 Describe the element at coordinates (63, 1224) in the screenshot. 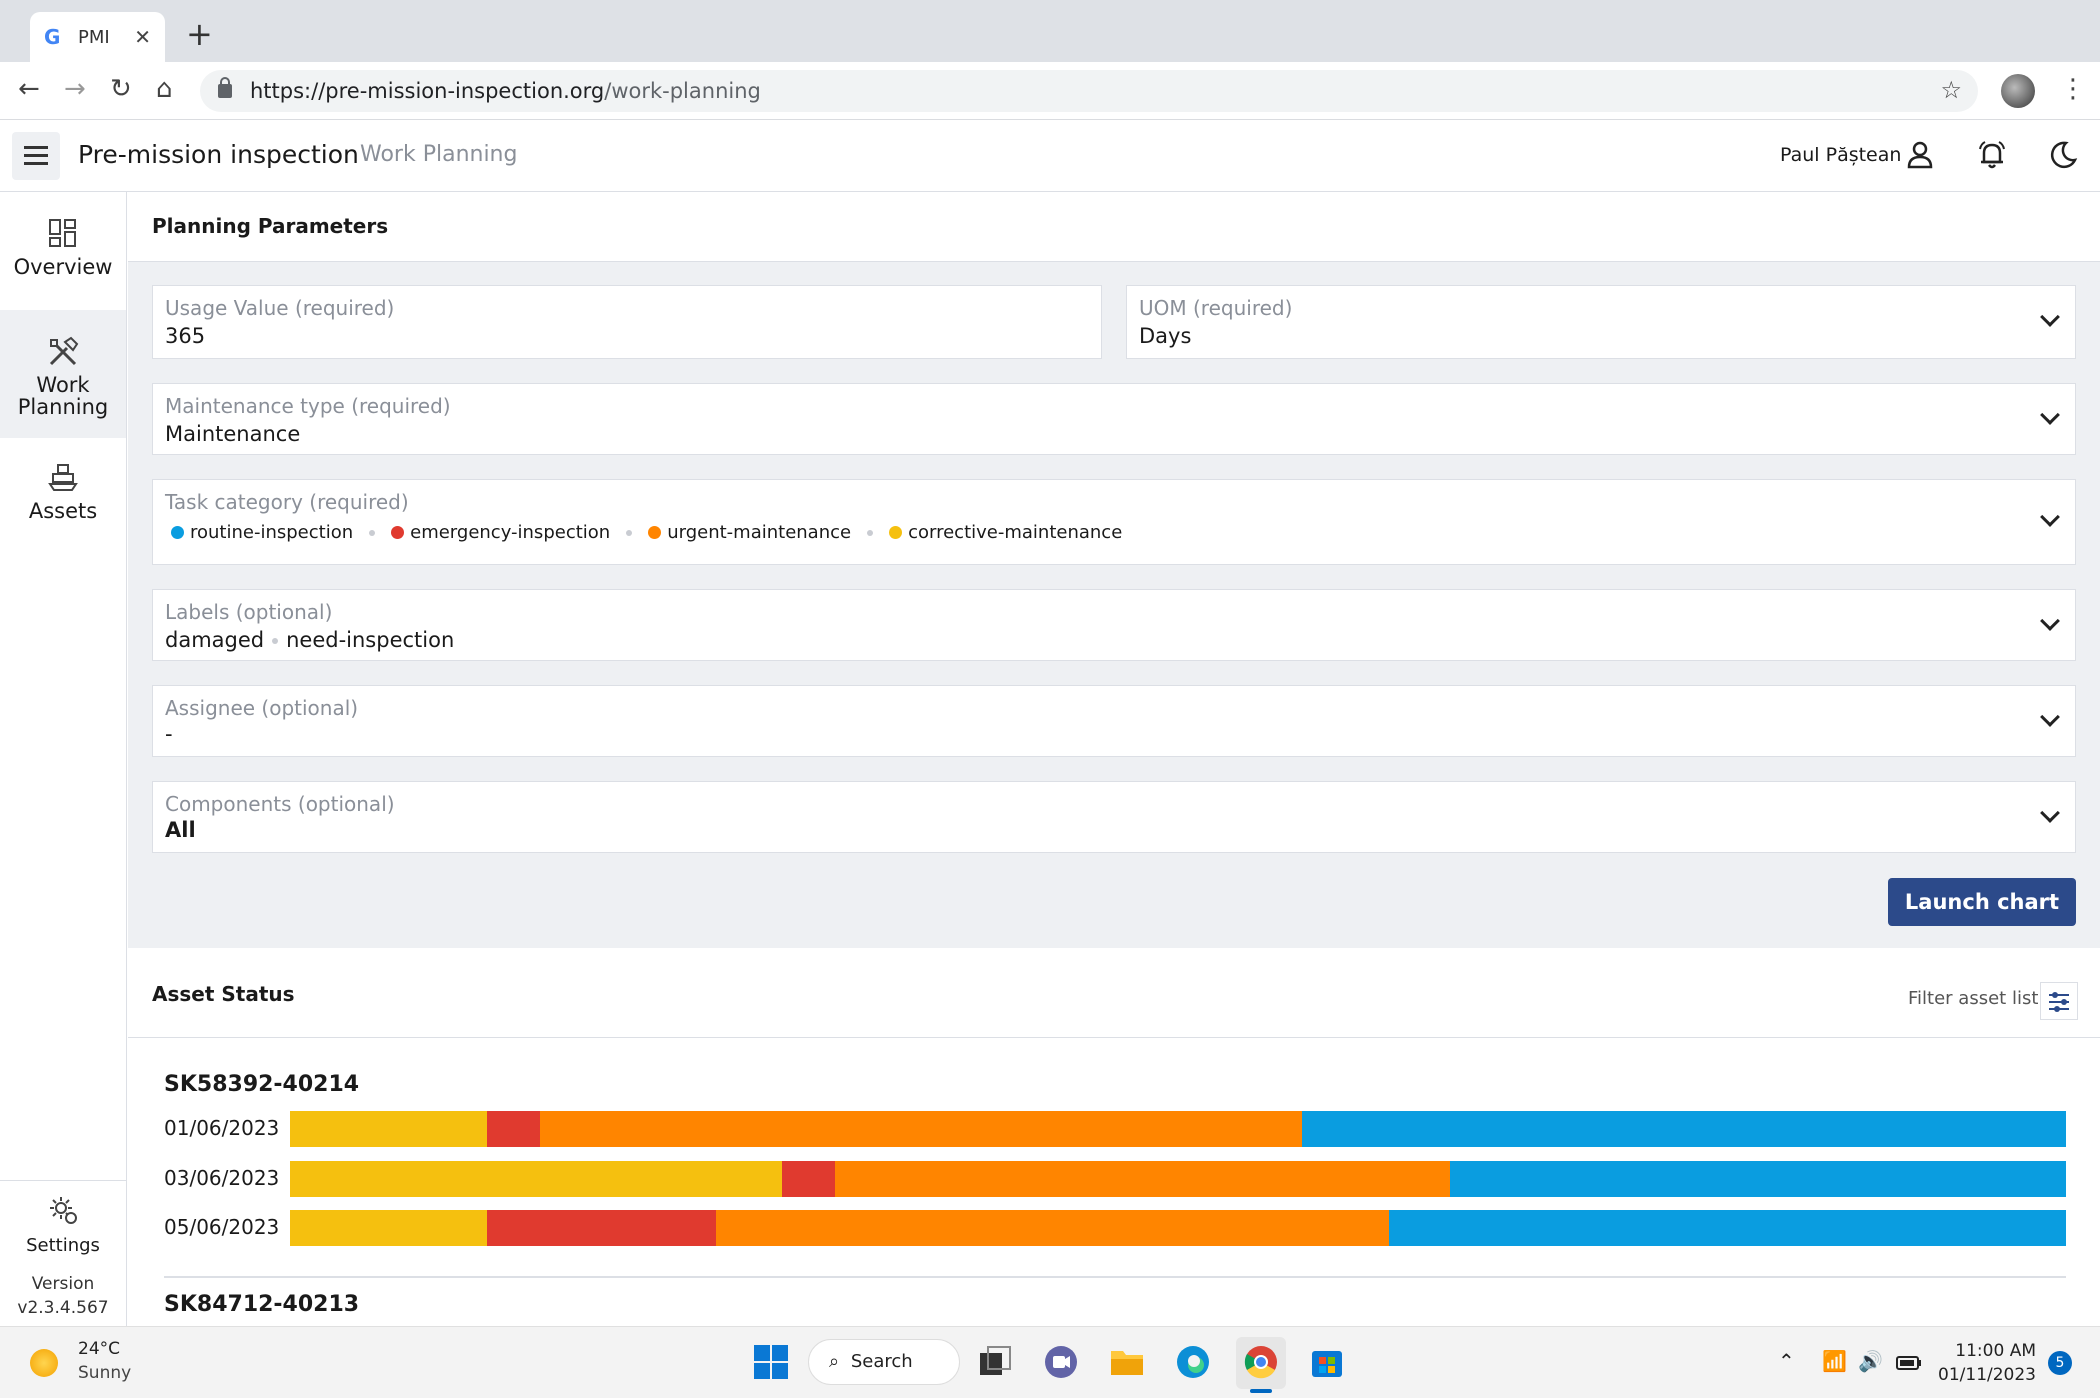

I see `sidebar-item-settings: Settings` at that location.